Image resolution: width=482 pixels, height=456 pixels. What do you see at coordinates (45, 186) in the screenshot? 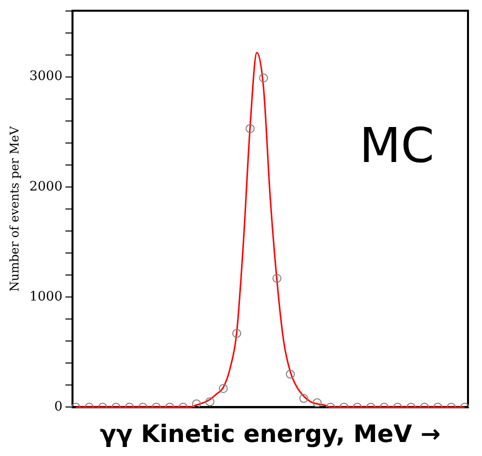
I see `y-tick-label: 2000` at bounding box center [45, 186].